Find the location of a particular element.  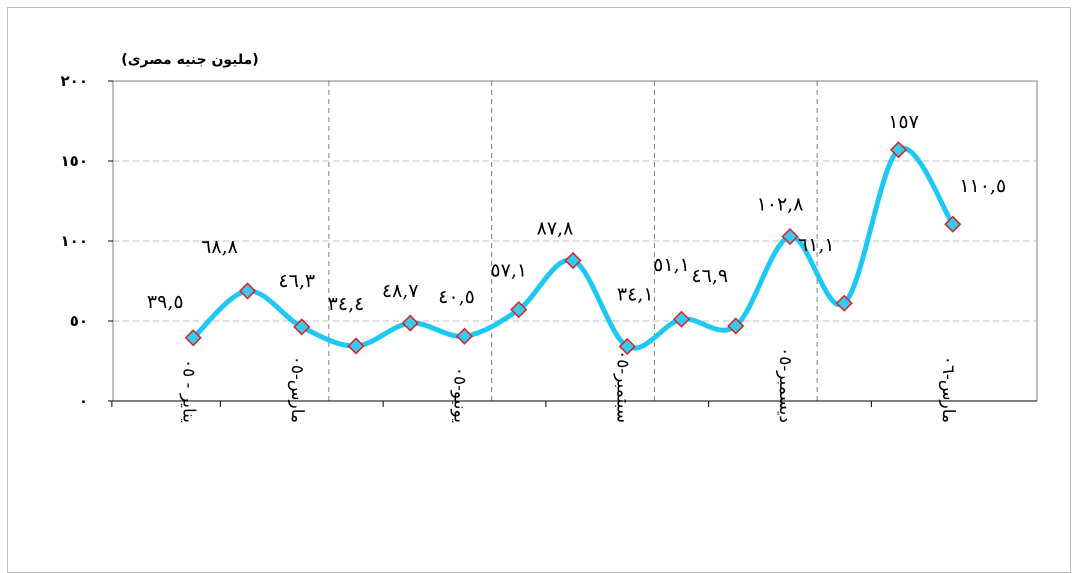

data-label: ٣٤,١ is located at coordinates (635, 294).